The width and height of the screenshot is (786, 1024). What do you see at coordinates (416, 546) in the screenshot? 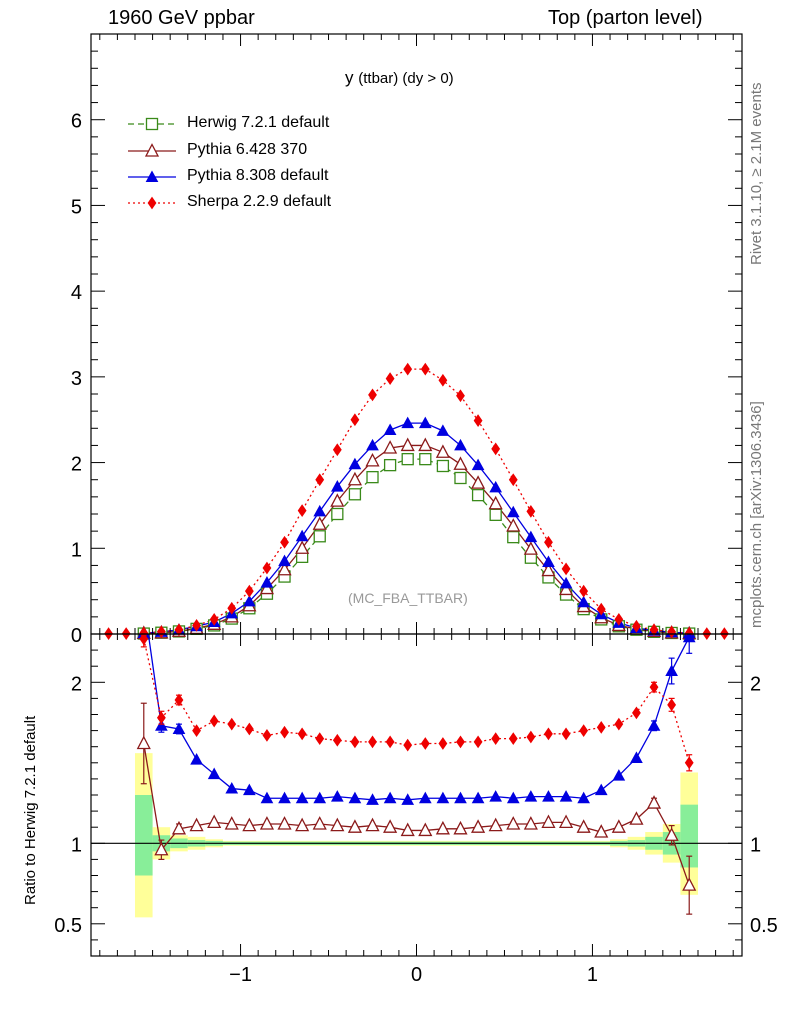
I see `main-line-s0` at bounding box center [416, 546].